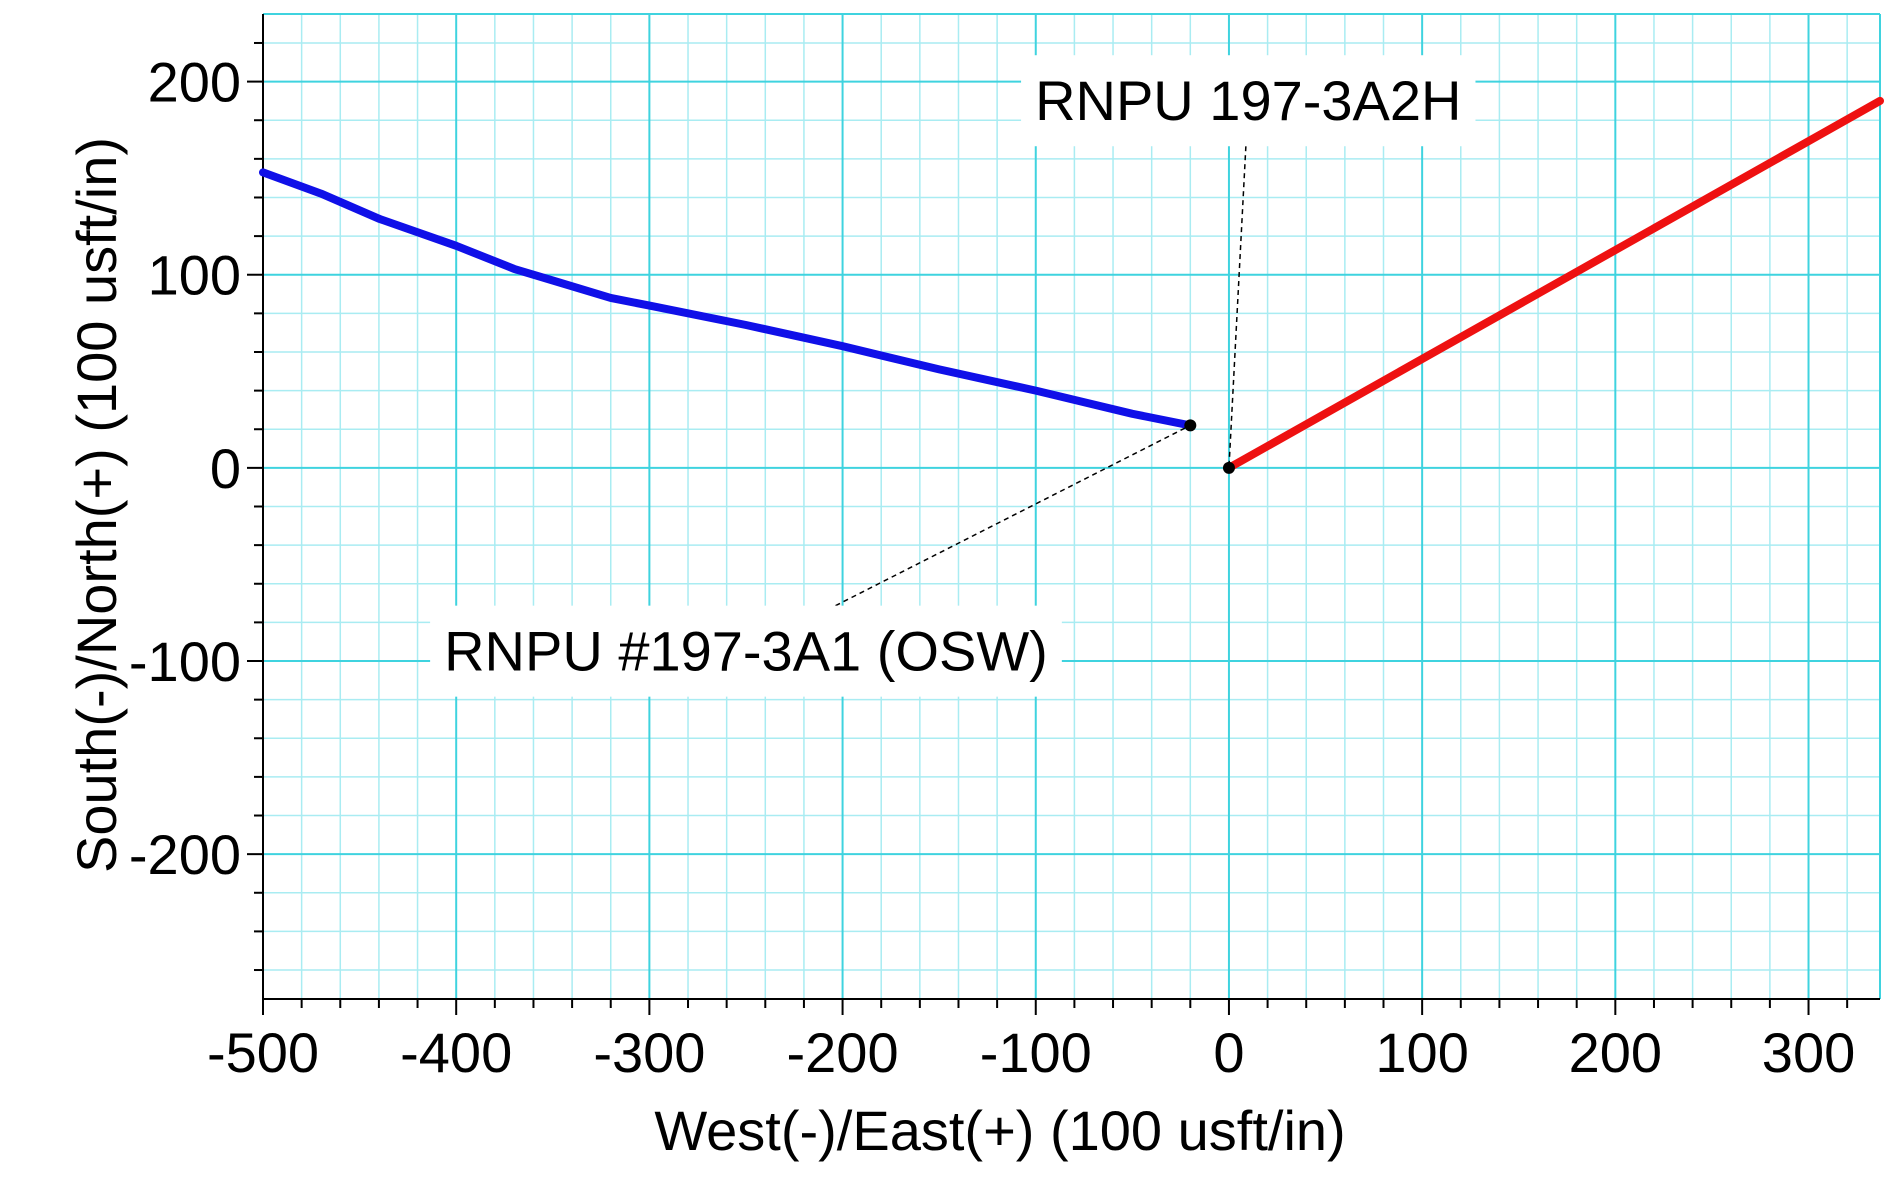 The width and height of the screenshot is (1893, 1182). Describe the element at coordinates (843, 1052) in the screenshot. I see `x-tick-label: -200` at that location.